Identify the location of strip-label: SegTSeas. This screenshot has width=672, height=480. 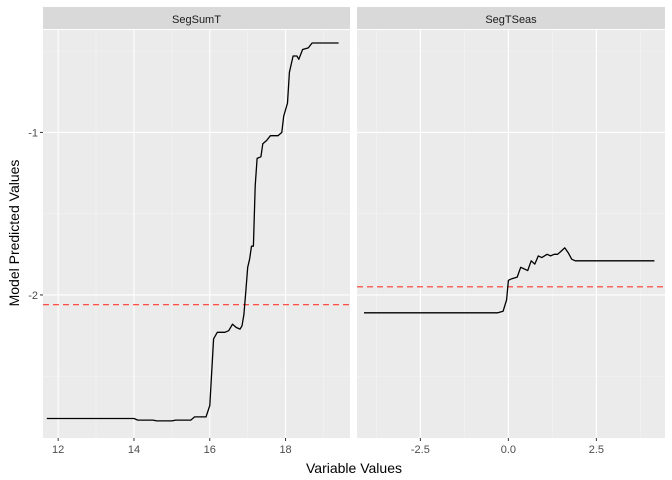
(511, 20).